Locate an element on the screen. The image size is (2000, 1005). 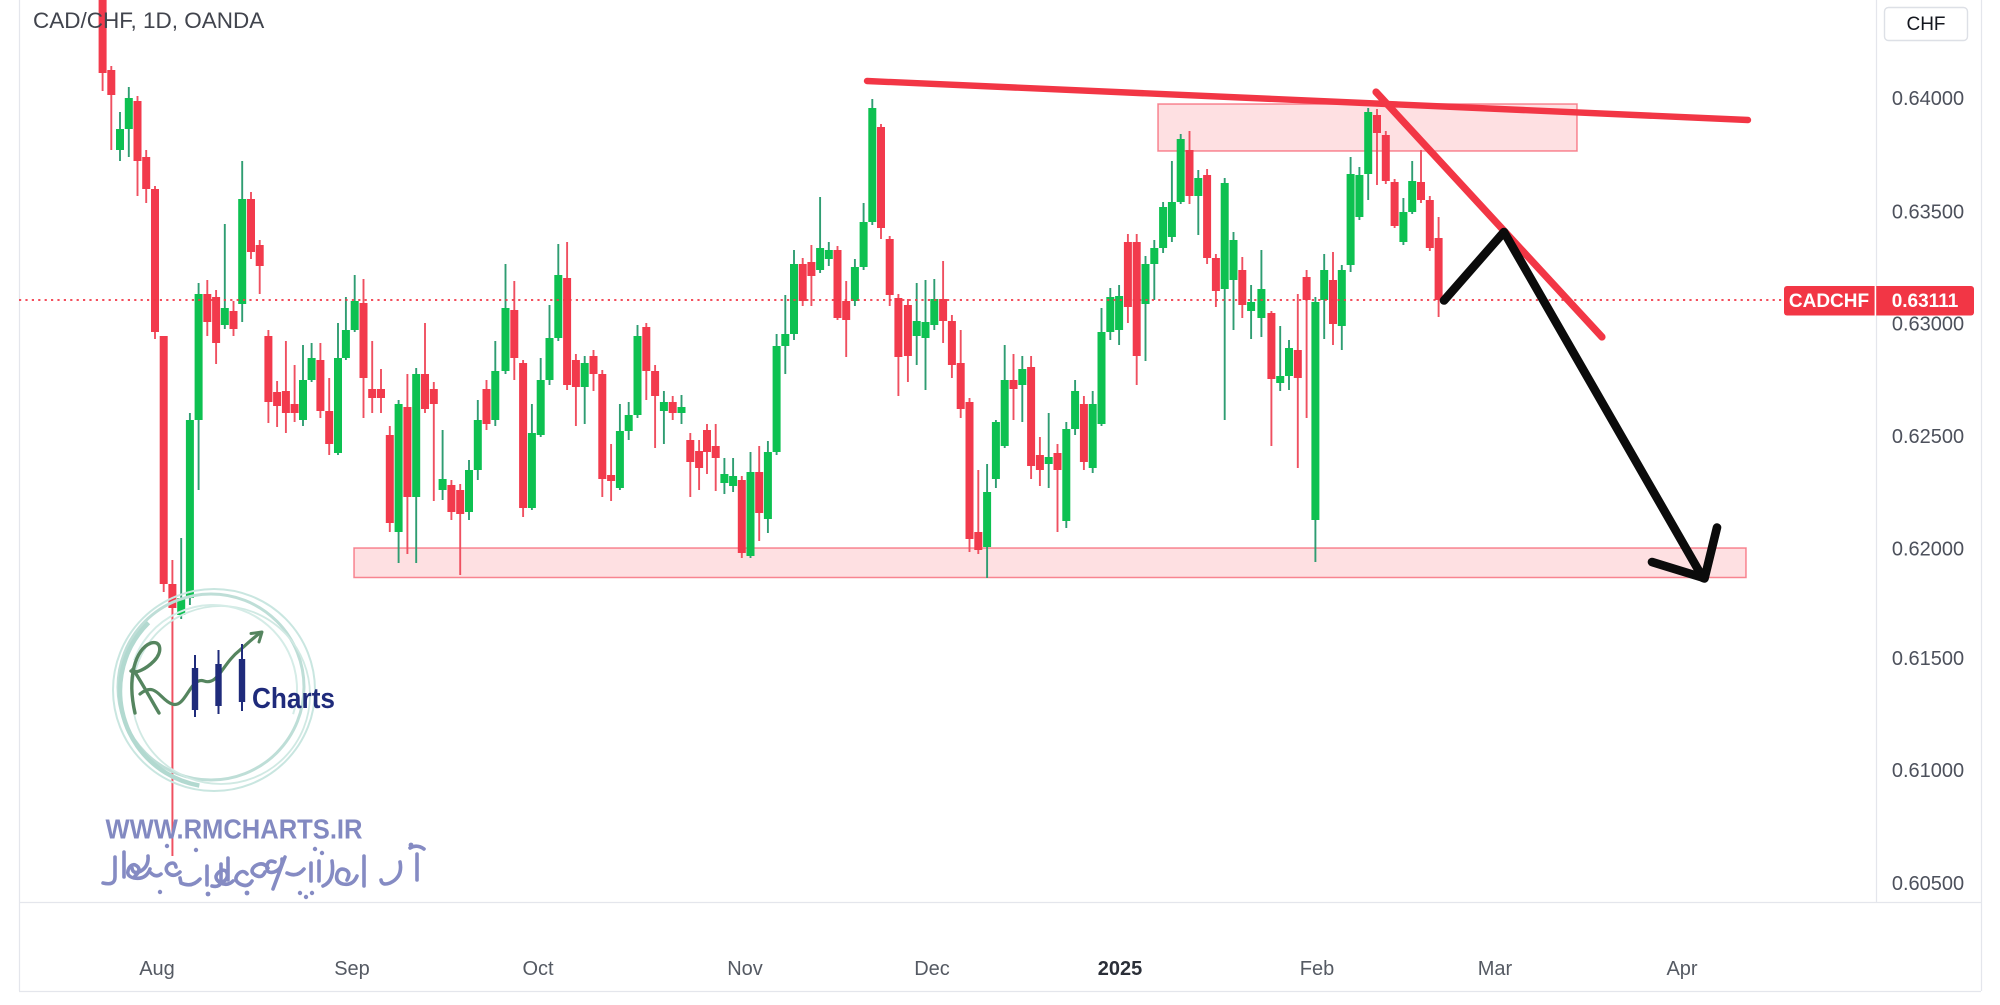
svg-text: 0.63111 is located at coordinates (1925, 301).